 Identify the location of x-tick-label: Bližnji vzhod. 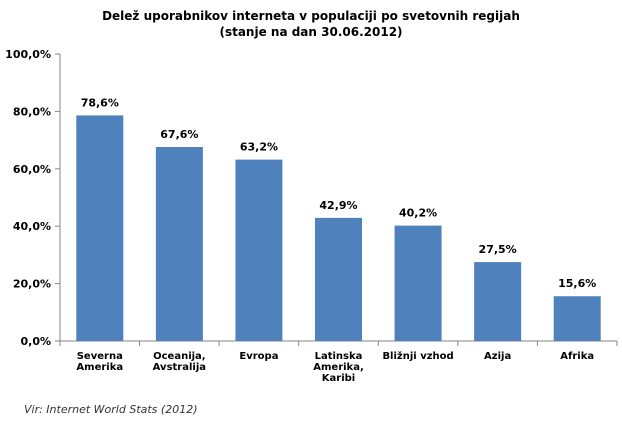
(417, 356).